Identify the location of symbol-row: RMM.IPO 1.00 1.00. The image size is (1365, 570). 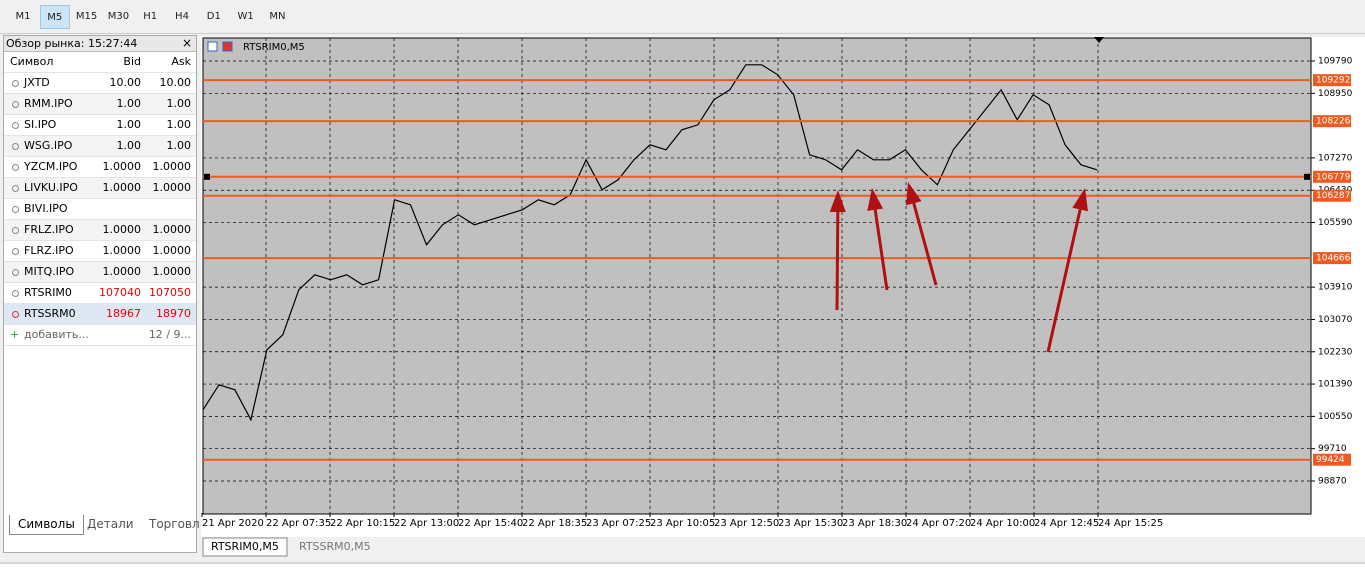
(100, 104).